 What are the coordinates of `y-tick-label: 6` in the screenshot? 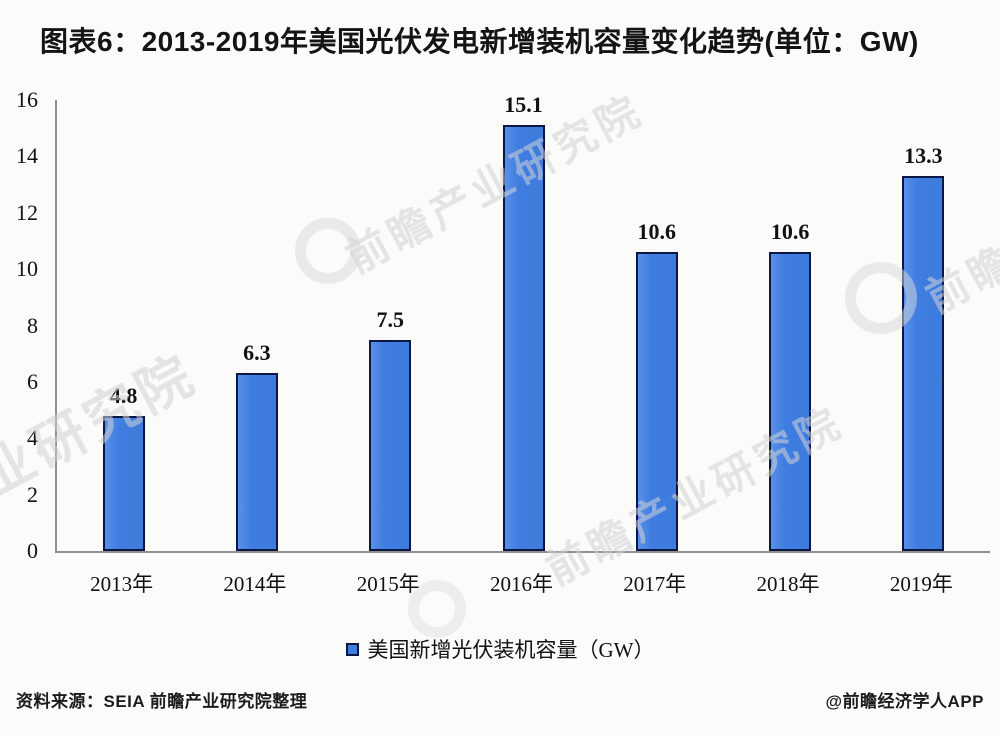 It's located at (32, 381).